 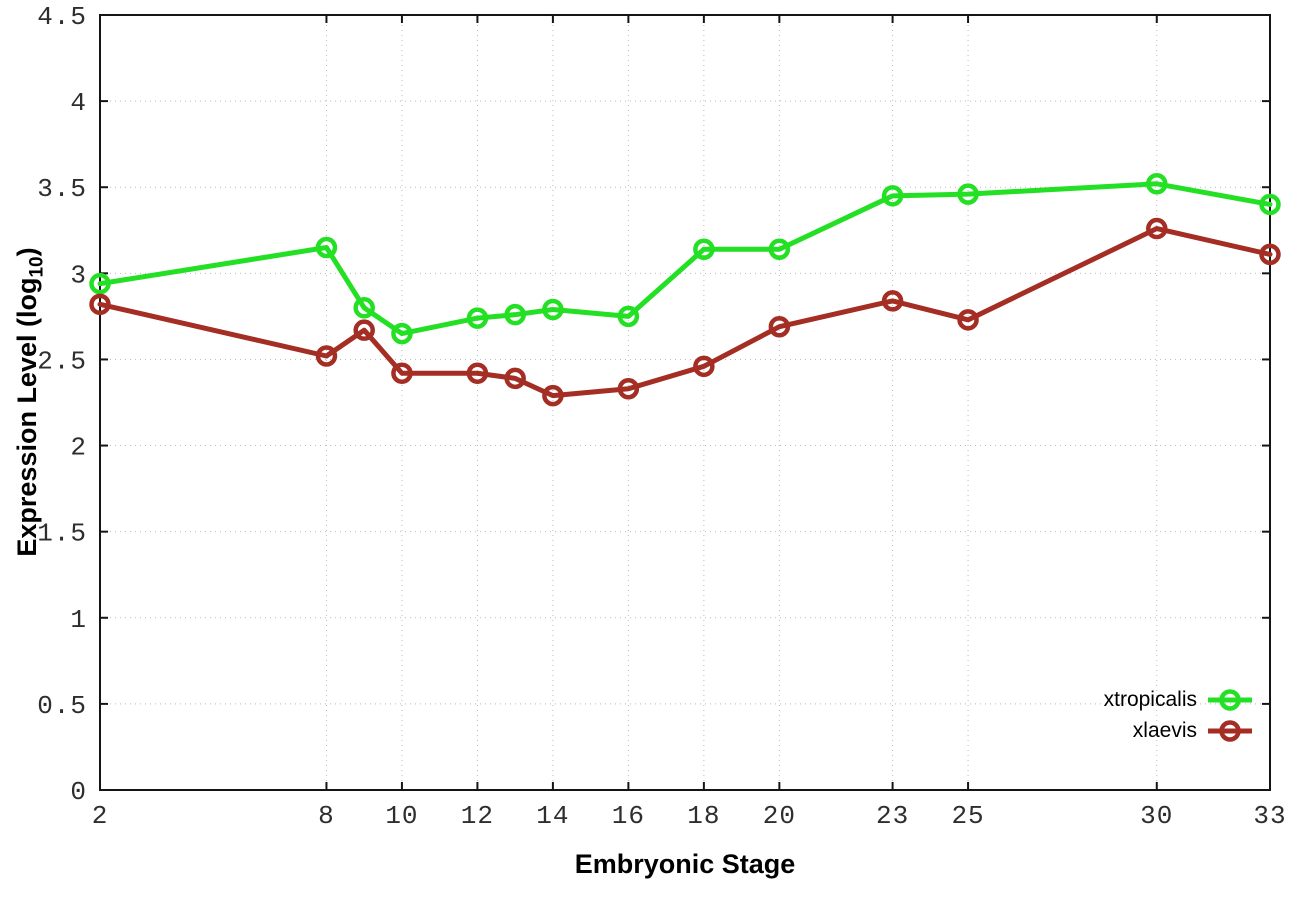 I want to click on x-tick-label: 10, so click(x=401, y=816).